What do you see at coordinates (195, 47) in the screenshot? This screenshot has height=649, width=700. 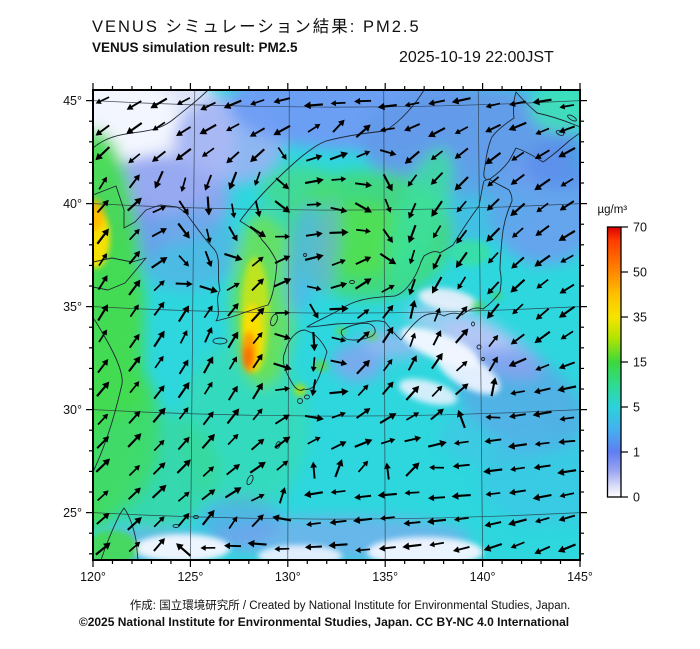 I see `page-title-english: VENUS simulation result: PM2.5` at bounding box center [195, 47].